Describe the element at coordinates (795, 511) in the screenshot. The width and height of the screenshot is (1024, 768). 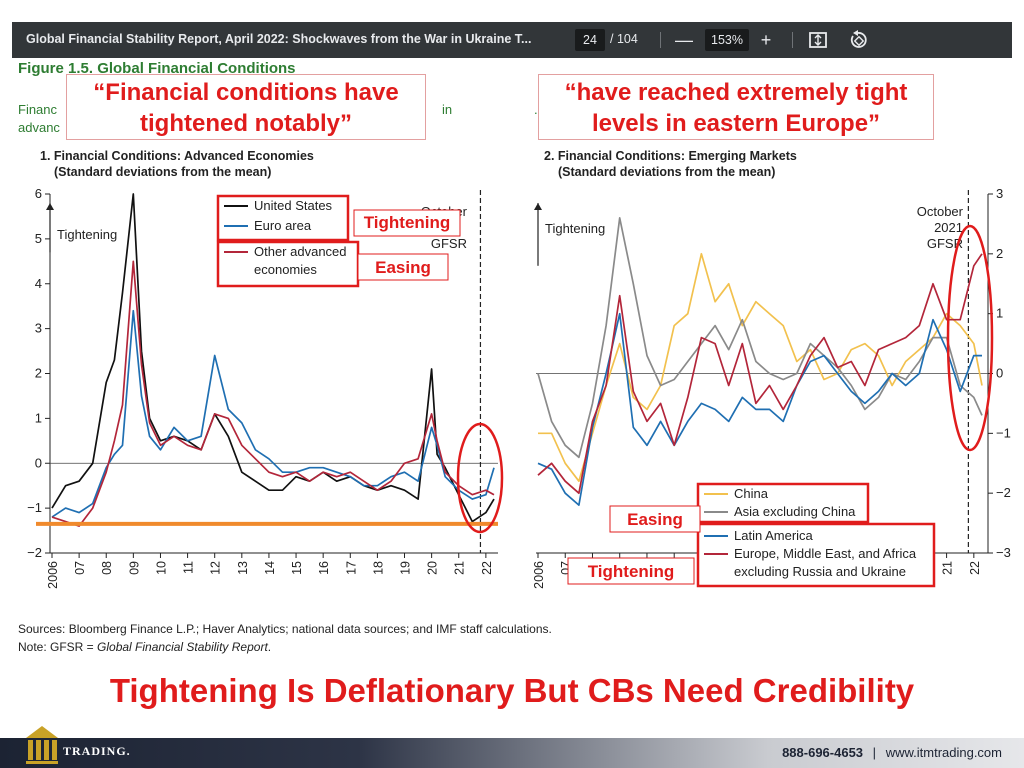
I see `legend-label: Asia excluding China` at that location.